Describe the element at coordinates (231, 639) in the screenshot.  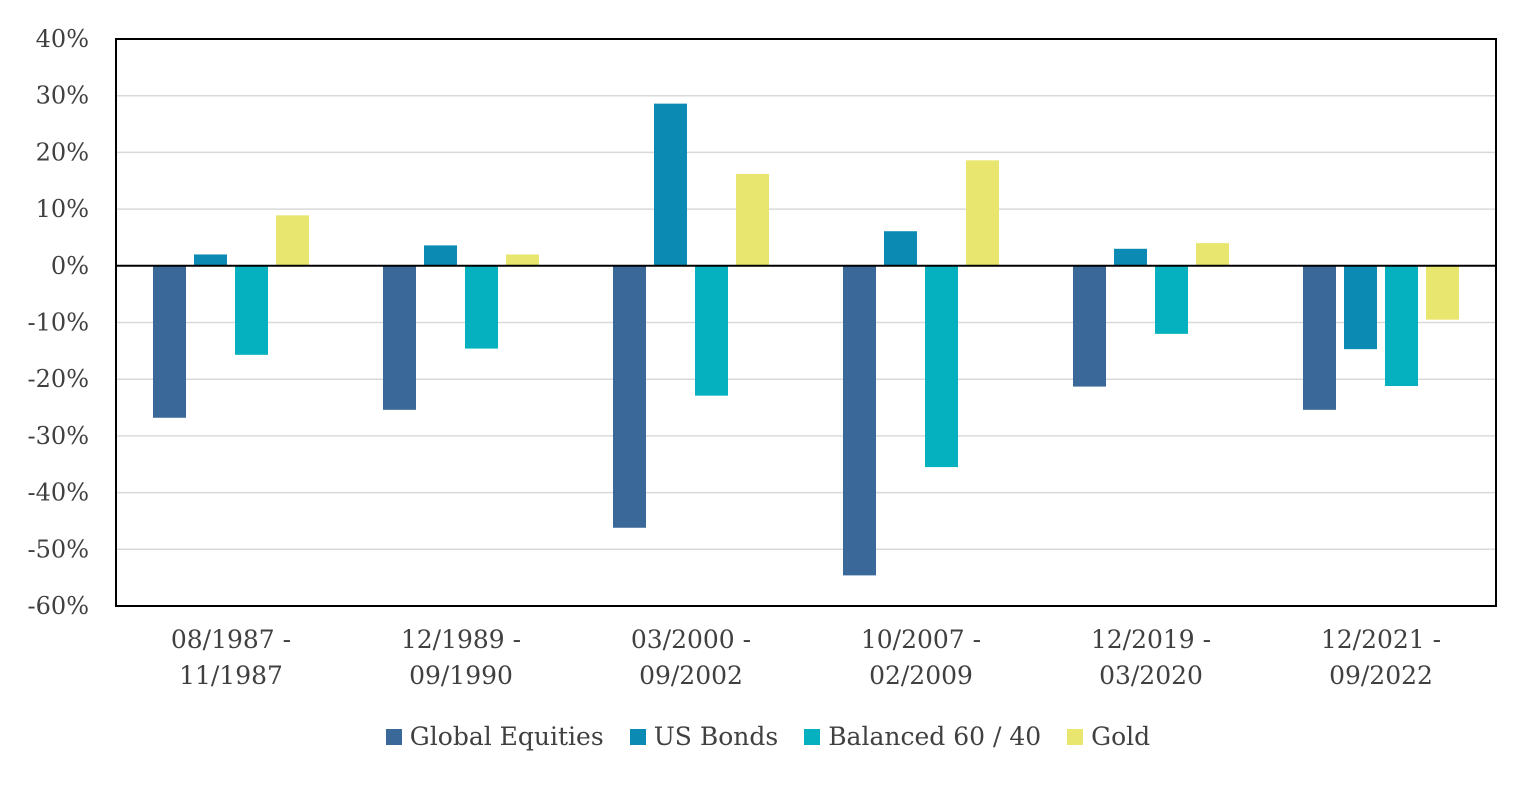
I see `x-tick-label: 08/1987 -` at that location.